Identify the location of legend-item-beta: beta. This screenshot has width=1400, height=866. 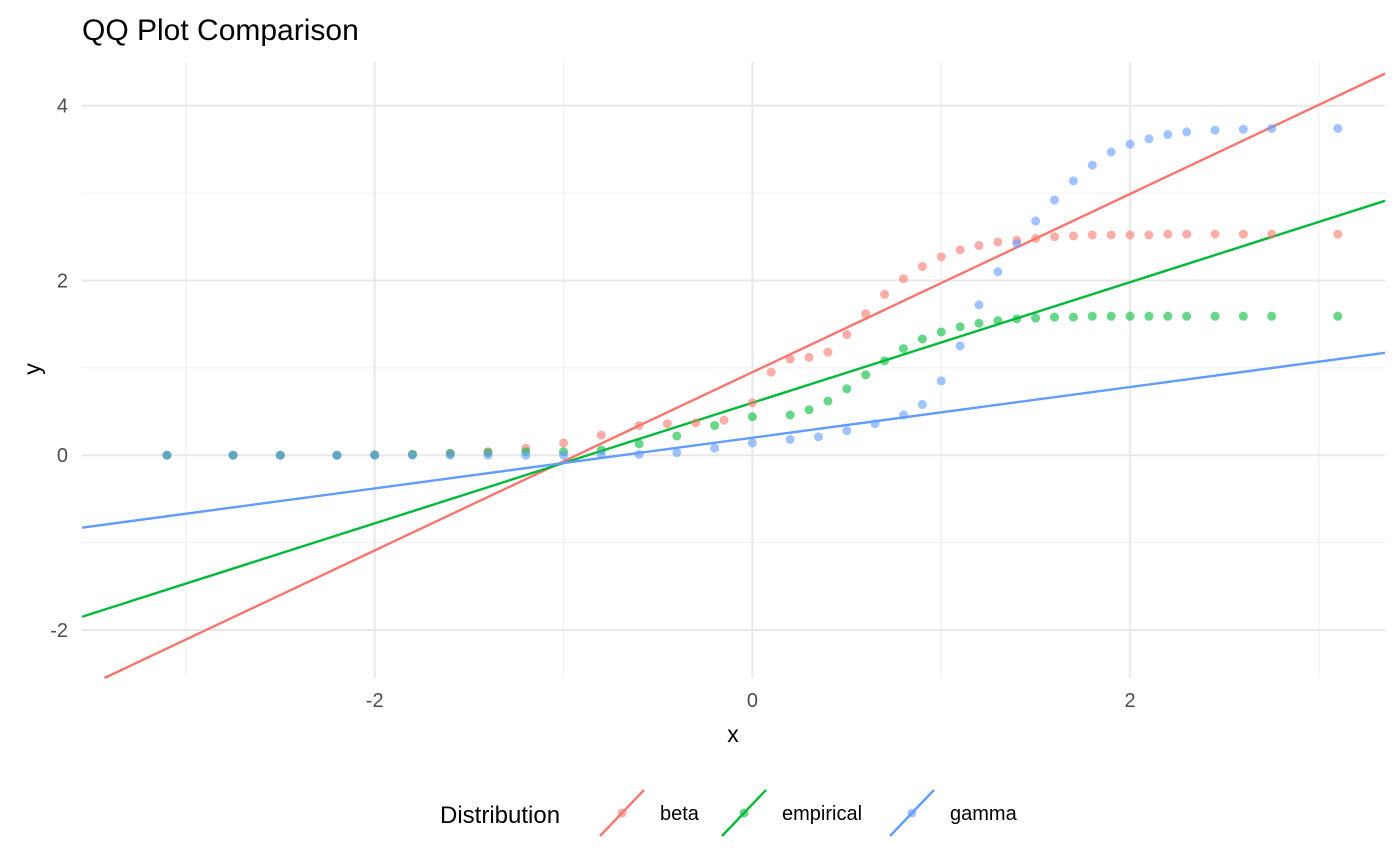
(649, 813).